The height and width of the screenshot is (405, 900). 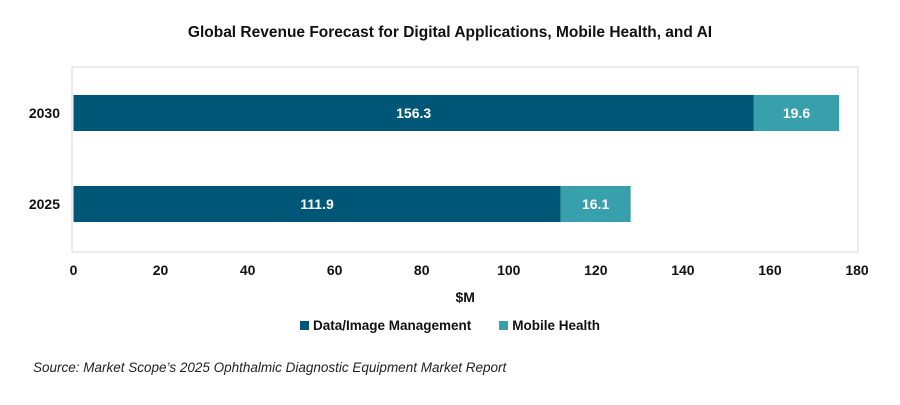 What do you see at coordinates (683, 270) in the screenshot?
I see `x-tick-label: 140` at bounding box center [683, 270].